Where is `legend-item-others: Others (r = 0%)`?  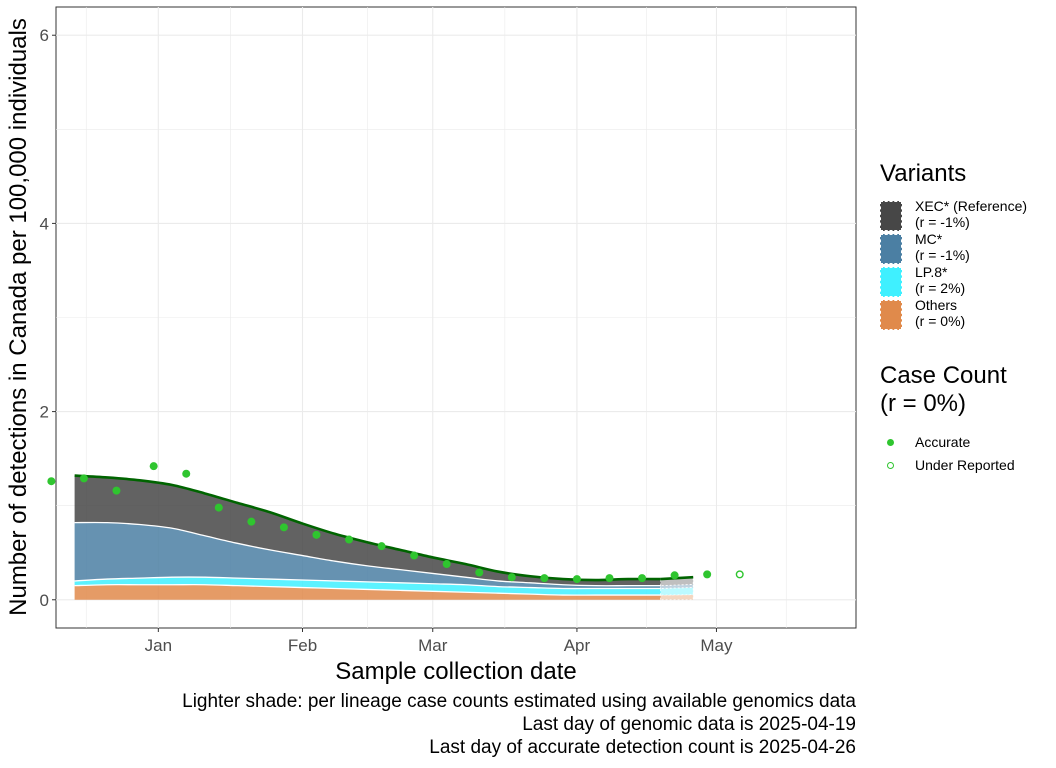
legend-item-others: Others (r = 0%) is located at coordinates (965, 314).